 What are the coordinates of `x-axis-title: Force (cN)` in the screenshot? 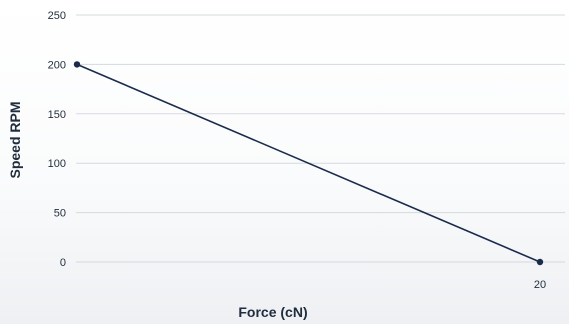 It's located at (272, 312).